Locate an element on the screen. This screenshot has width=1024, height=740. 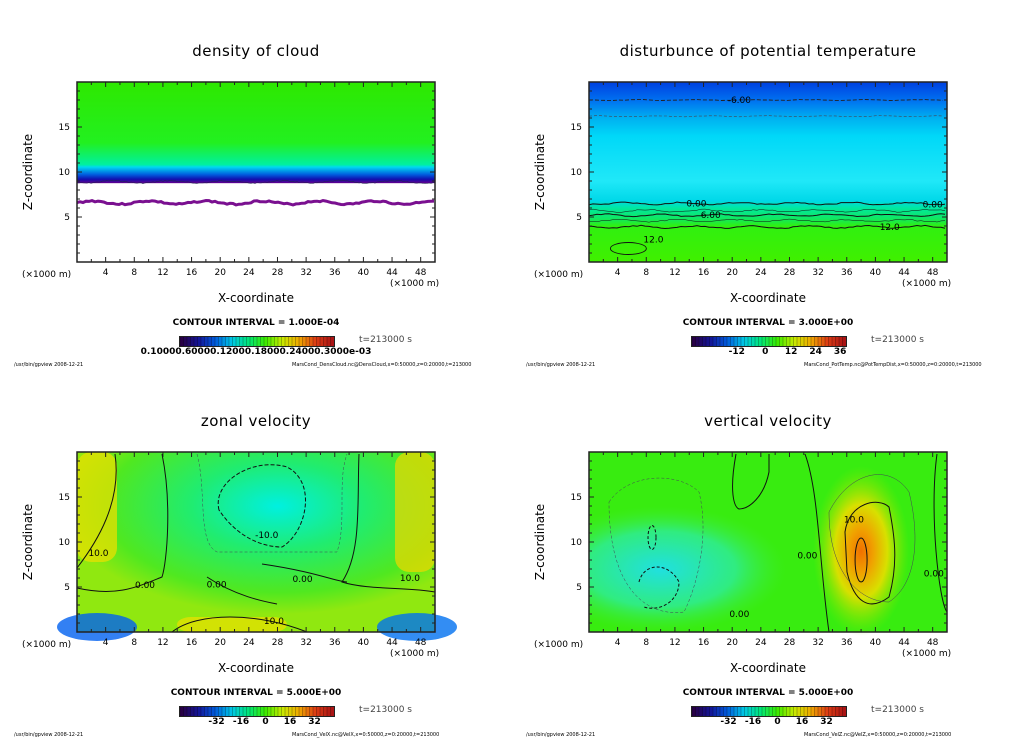
x-tick-label: 16 is located at coordinates (192, 643).